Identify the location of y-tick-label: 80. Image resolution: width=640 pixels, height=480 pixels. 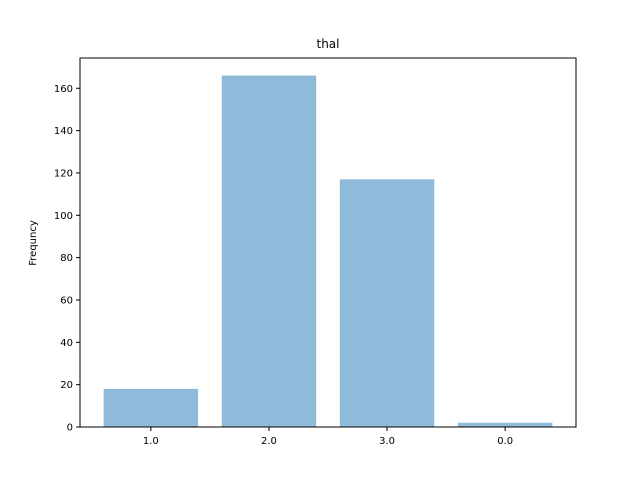
(66, 258).